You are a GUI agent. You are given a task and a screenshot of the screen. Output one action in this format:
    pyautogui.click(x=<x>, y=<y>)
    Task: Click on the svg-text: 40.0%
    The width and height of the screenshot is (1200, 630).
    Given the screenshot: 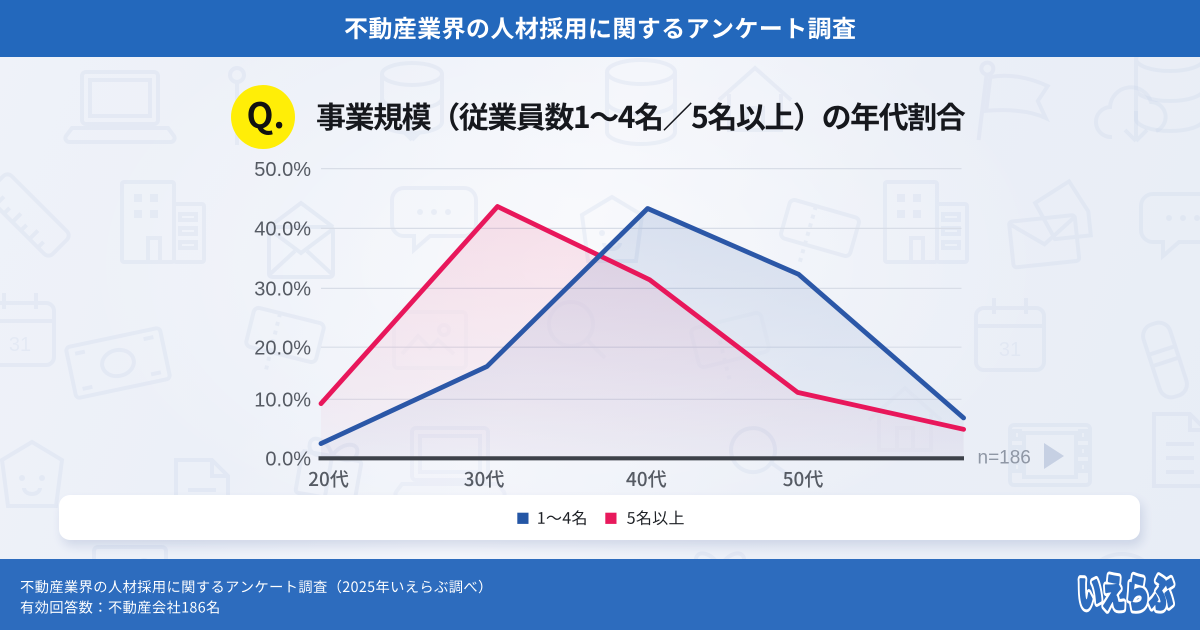 What is the action you would take?
    pyautogui.click(x=282, y=230)
    